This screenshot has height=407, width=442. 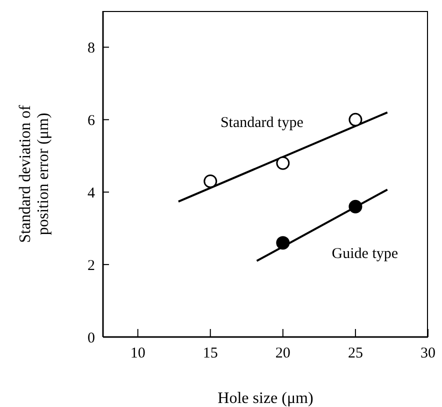 What do you see at coordinates (262, 123) in the screenshot?
I see `text: Standard type` at bounding box center [262, 123].